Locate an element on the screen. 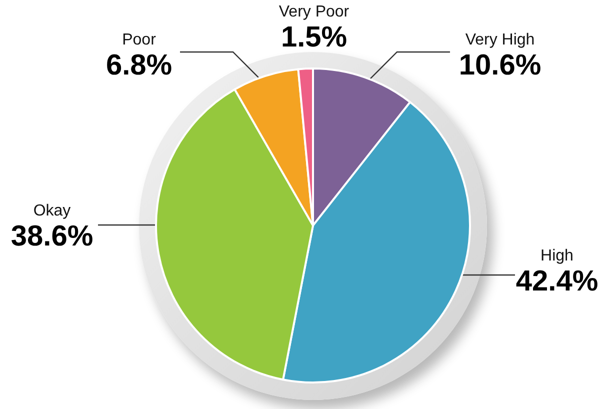 This screenshot has width=610, height=409. data-label: 38.6% is located at coordinates (52, 236).